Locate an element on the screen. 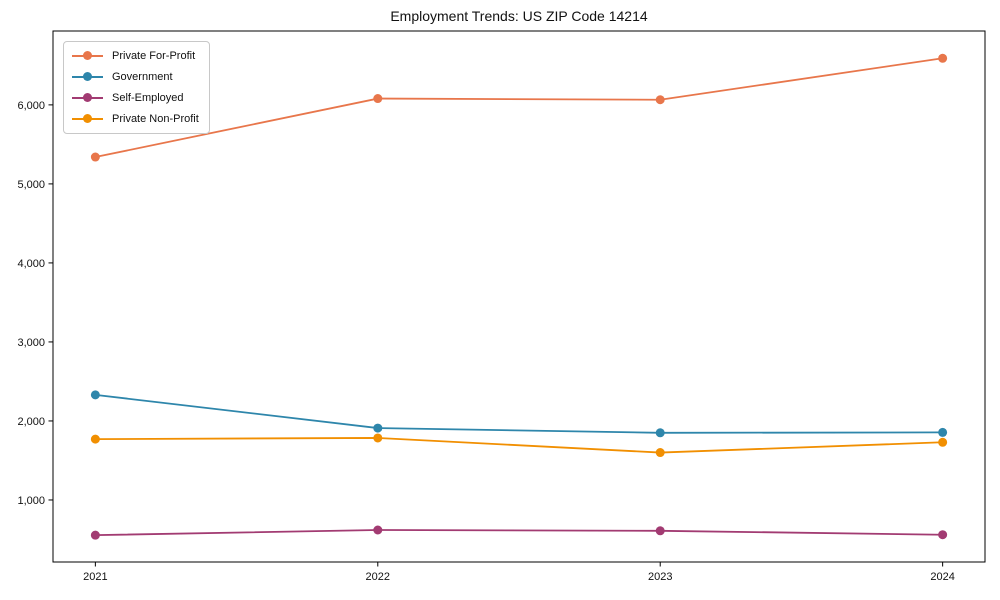  legend-label: Self-Employed is located at coordinates (148, 98).